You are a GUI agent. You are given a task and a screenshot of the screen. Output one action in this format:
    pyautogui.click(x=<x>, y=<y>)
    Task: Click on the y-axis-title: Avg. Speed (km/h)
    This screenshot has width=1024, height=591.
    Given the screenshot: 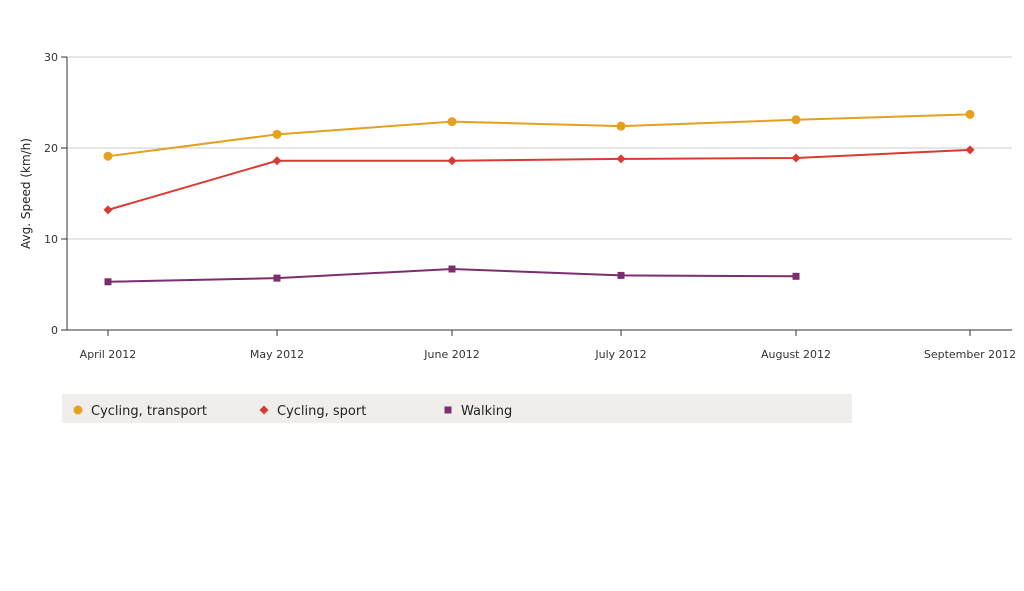 What is the action you would take?
    pyautogui.click(x=26, y=193)
    